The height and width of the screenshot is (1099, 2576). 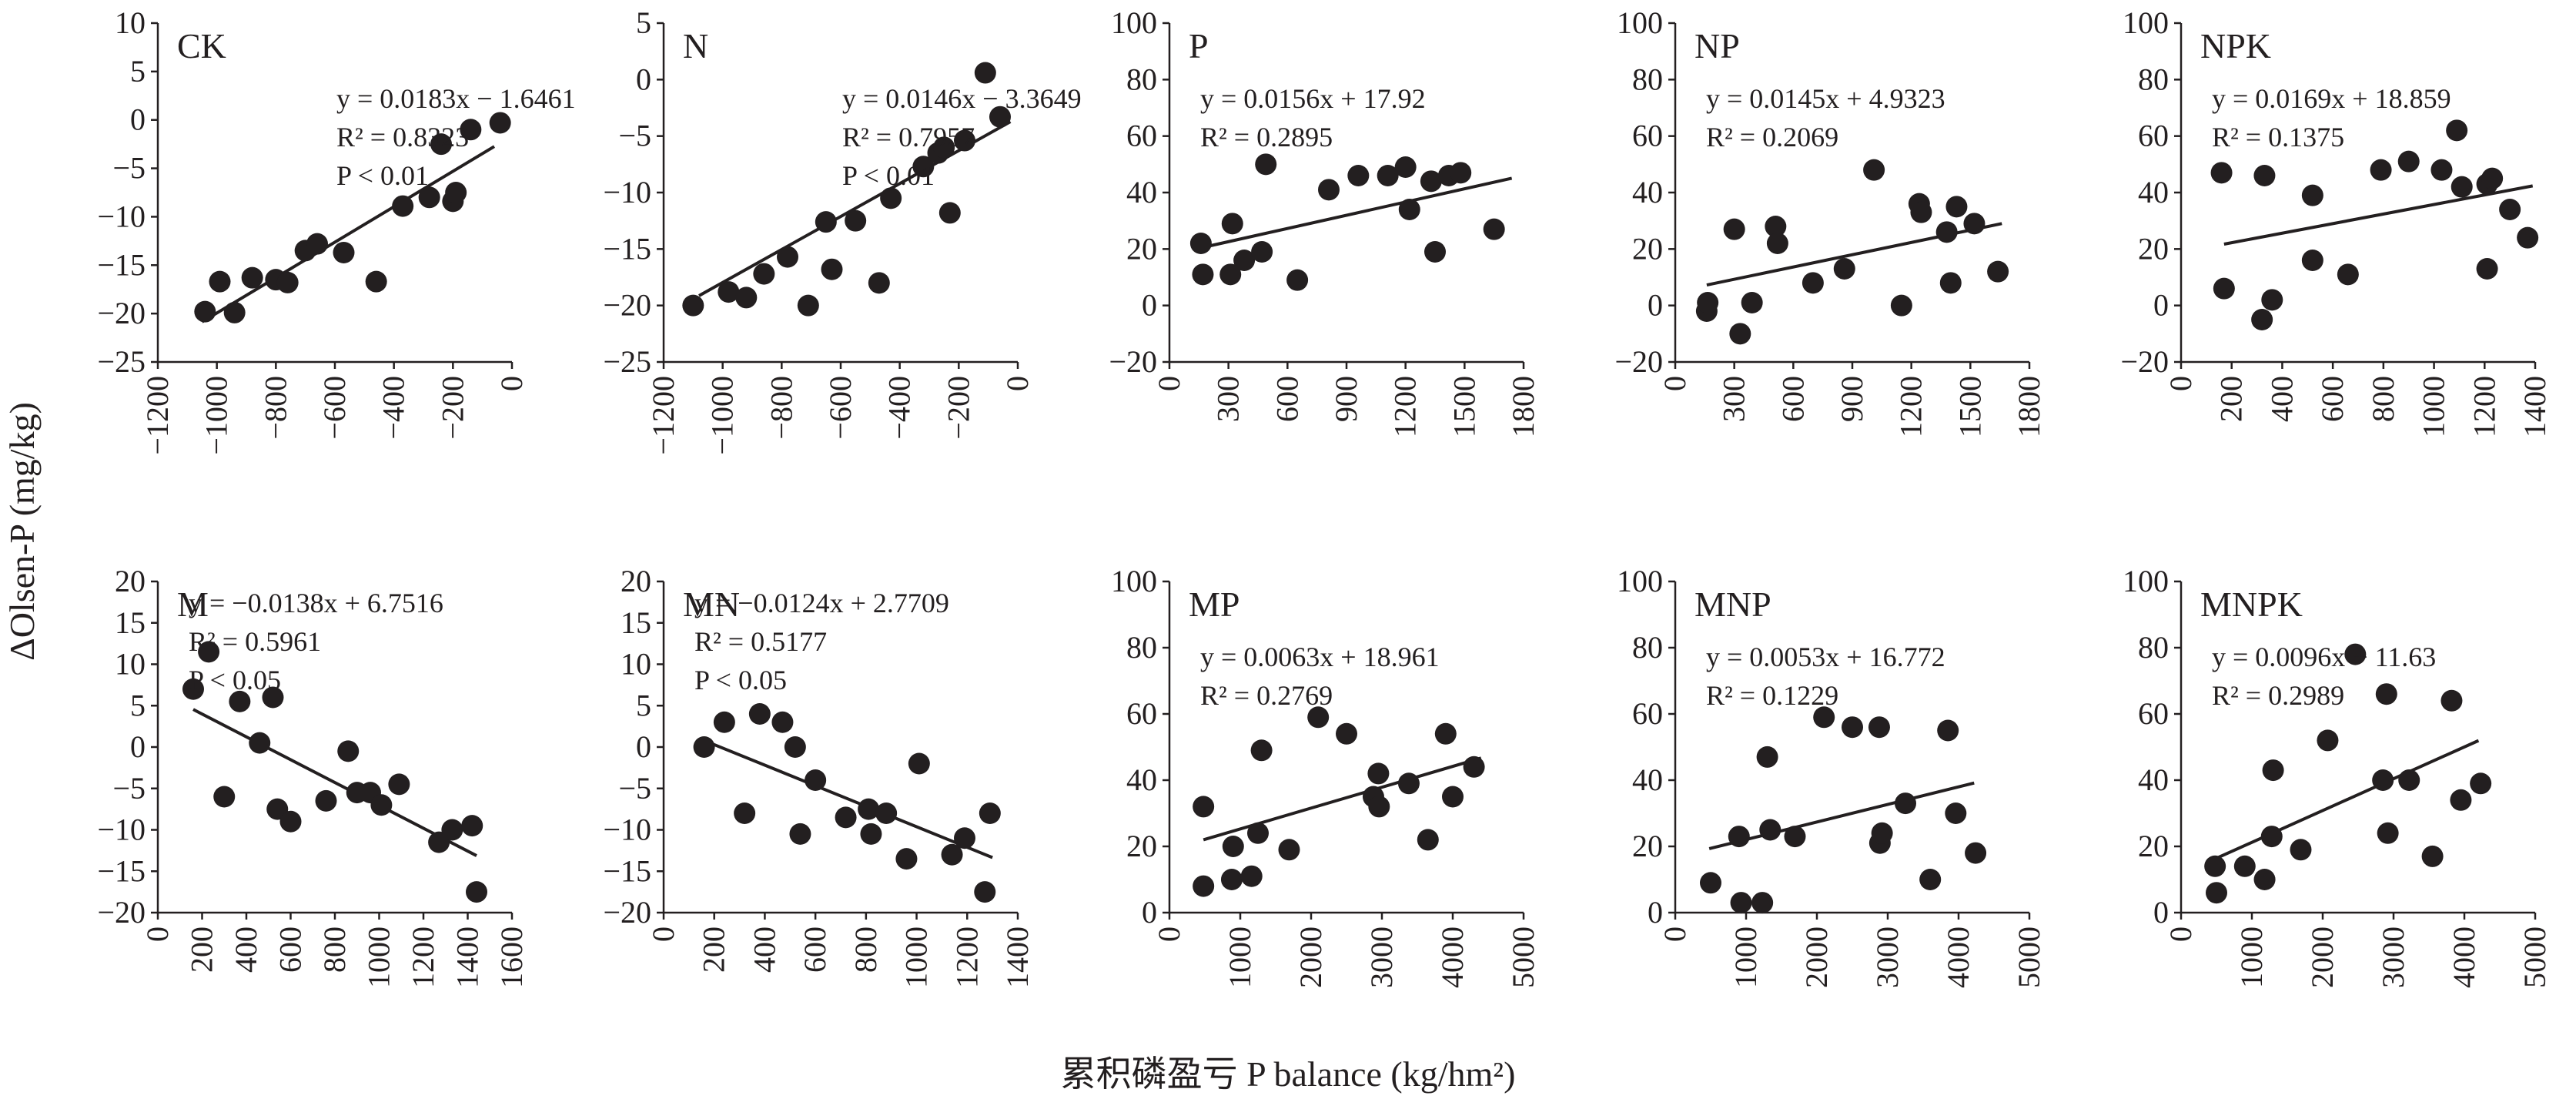 What do you see at coordinates (2029, 957) in the screenshot?
I see `x-tick-label: 5000` at bounding box center [2029, 957].